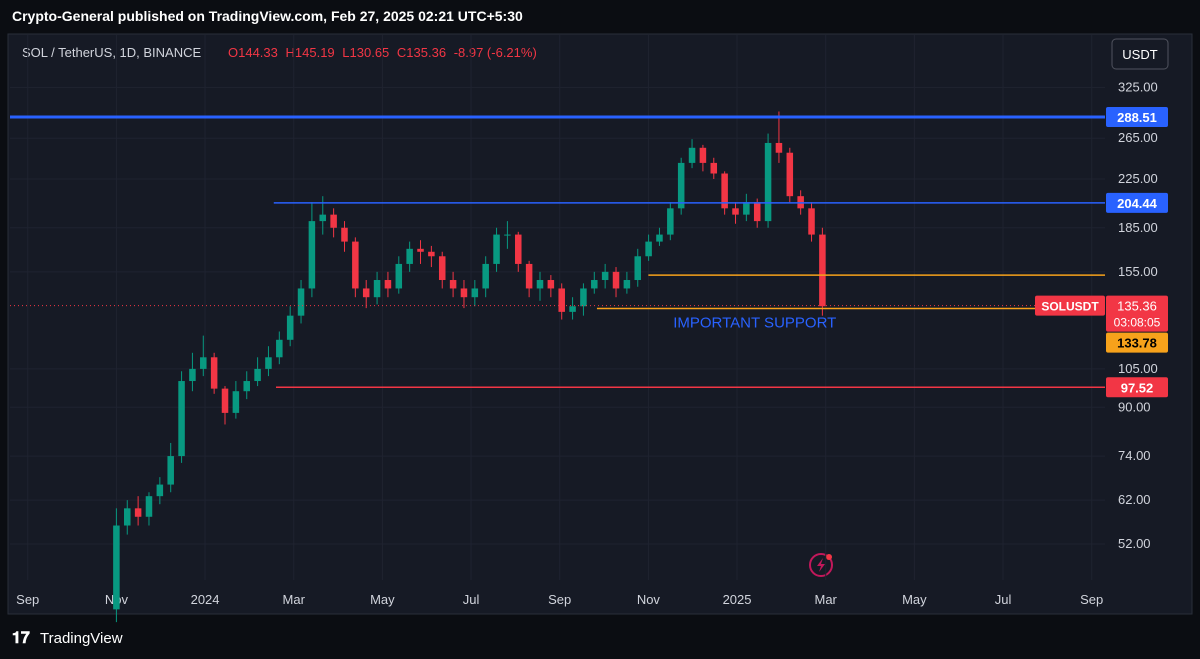 This screenshot has height=659, width=1200. I want to click on lightning-icon, so click(821, 565).